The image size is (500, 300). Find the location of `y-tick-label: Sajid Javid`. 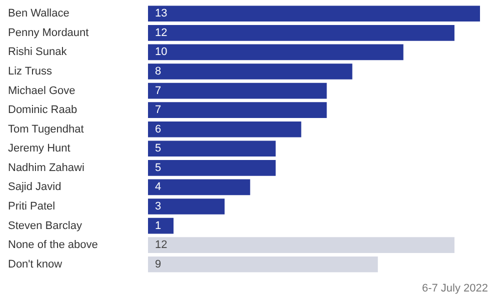

y-tick-label: Sajid Javid is located at coordinates (35, 187).